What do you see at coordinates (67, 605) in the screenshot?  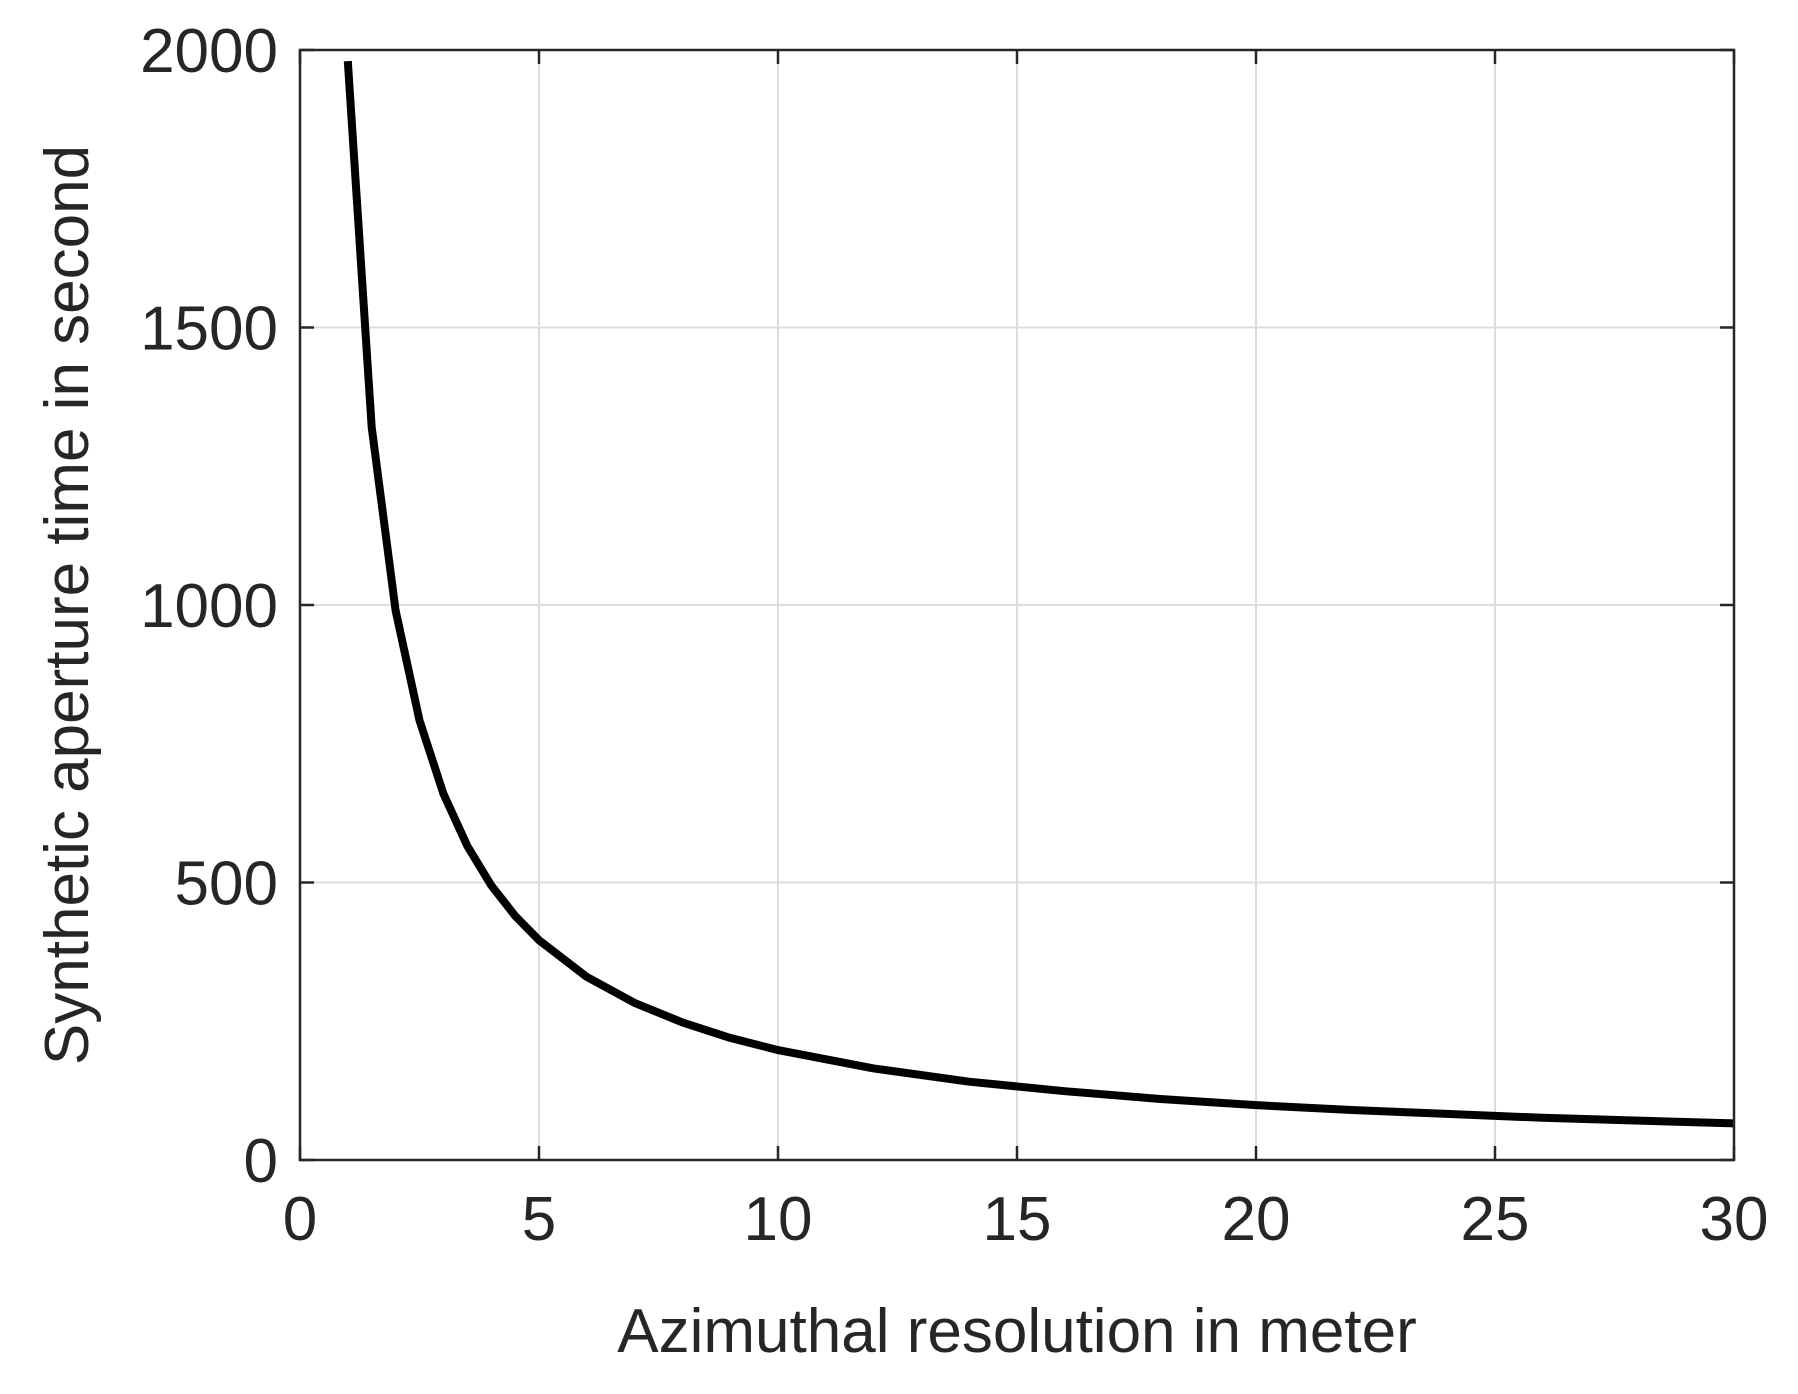 I see `y-axis-label: Synthetic aperture time in second` at bounding box center [67, 605].